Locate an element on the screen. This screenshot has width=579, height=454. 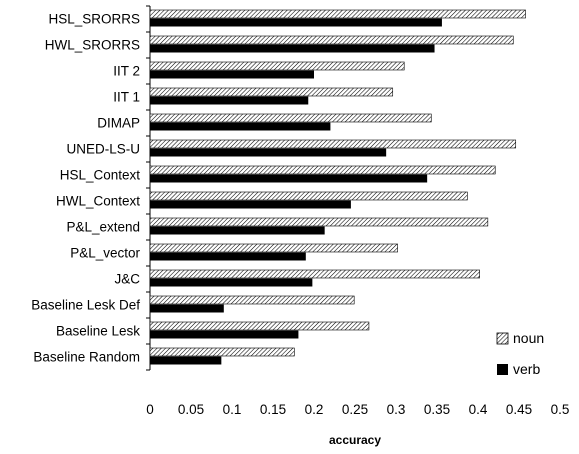
x-tick-label: 0.25 is located at coordinates (355, 409).